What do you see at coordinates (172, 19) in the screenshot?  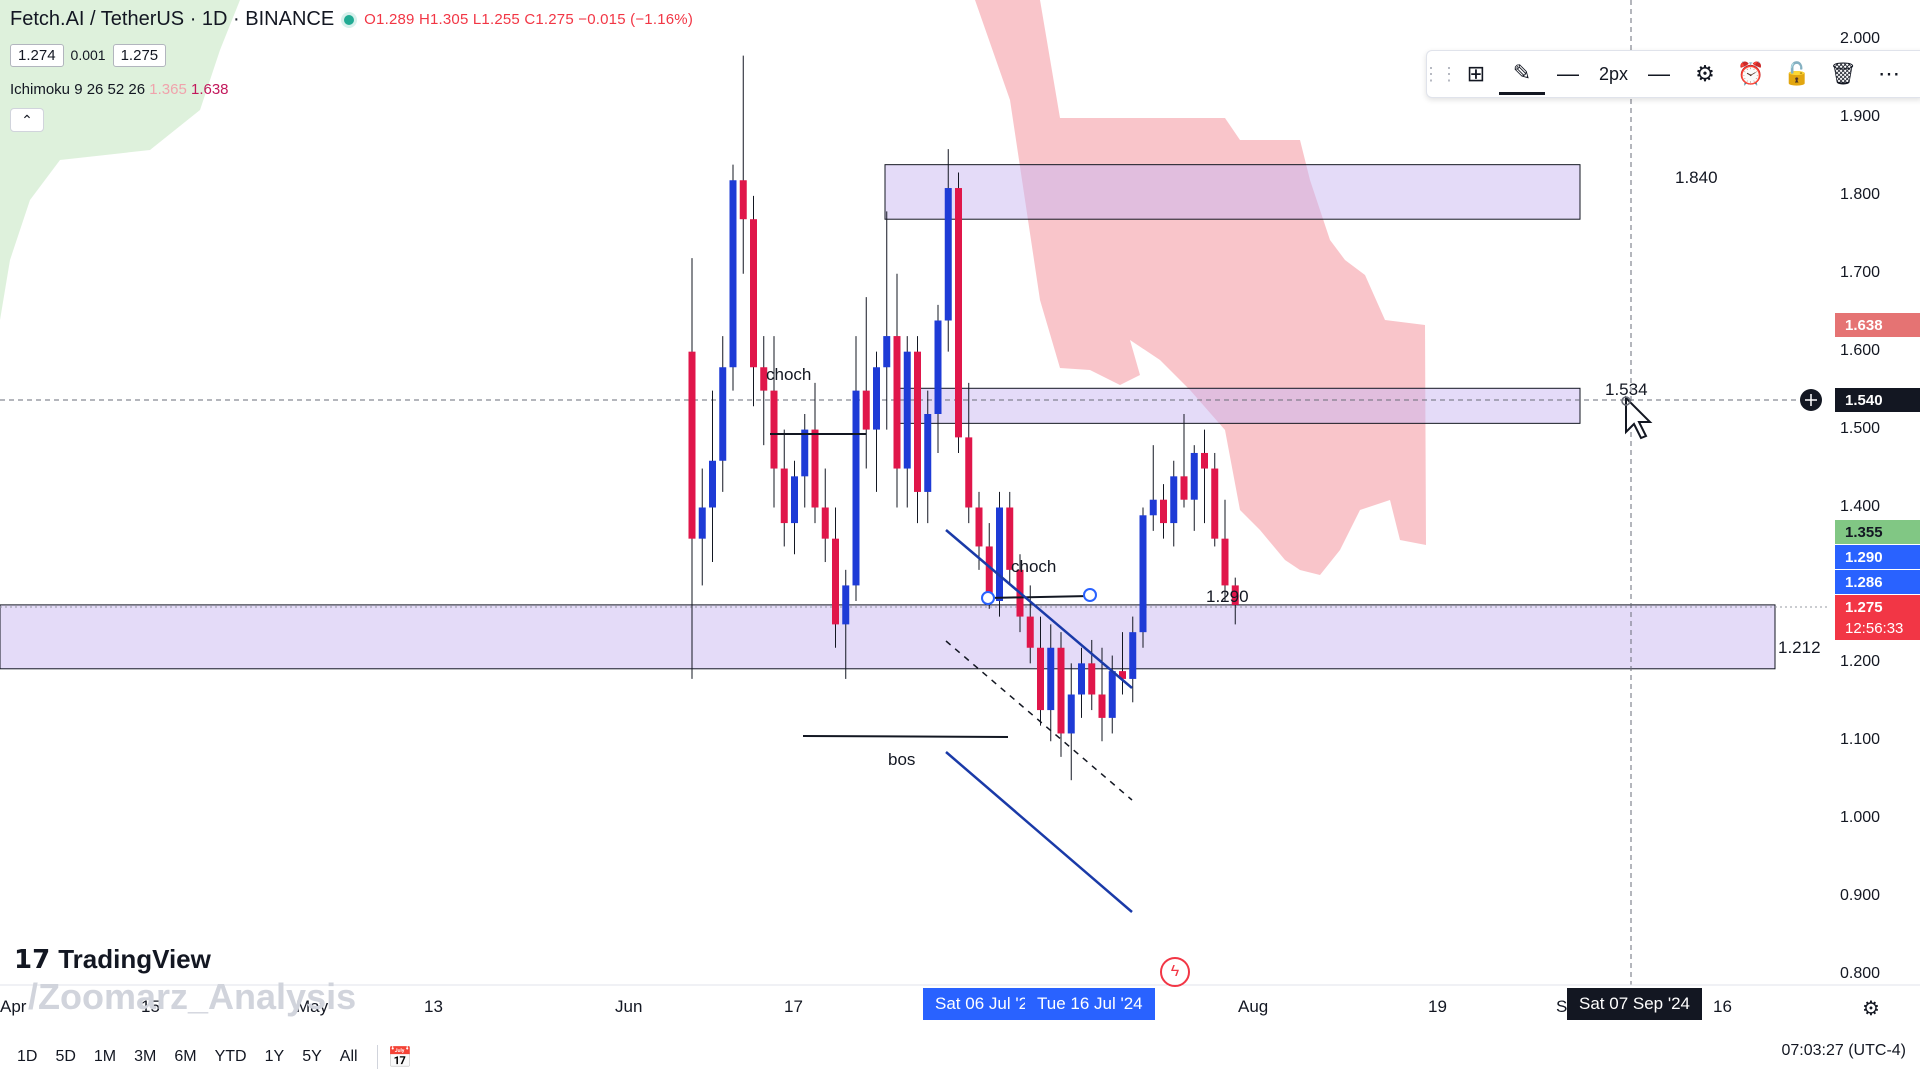 I see `symbol-title: Fetch.AI / TetherUS · 1D · BINANCE` at bounding box center [172, 19].